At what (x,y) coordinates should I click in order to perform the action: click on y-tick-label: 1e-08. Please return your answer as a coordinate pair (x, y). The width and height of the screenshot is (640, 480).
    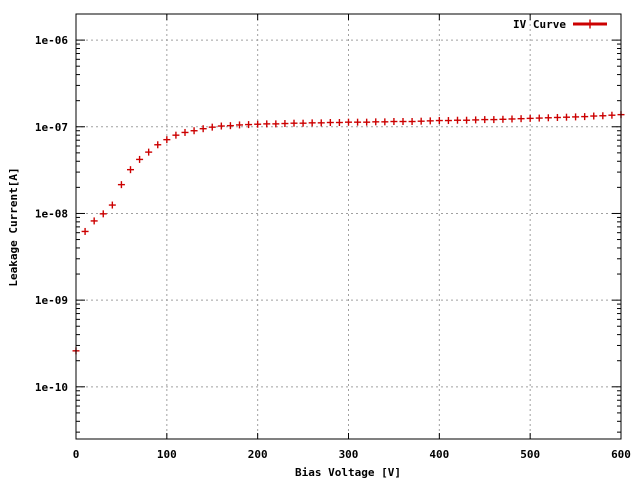
    Looking at the image, I should click on (51, 213).